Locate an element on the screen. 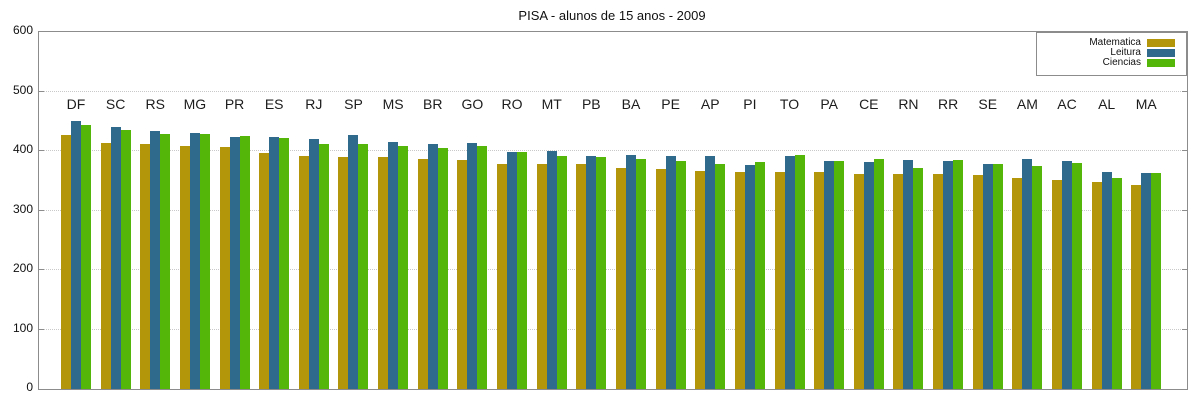  bar-group-PA: PA is located at coordinates (829, 210).